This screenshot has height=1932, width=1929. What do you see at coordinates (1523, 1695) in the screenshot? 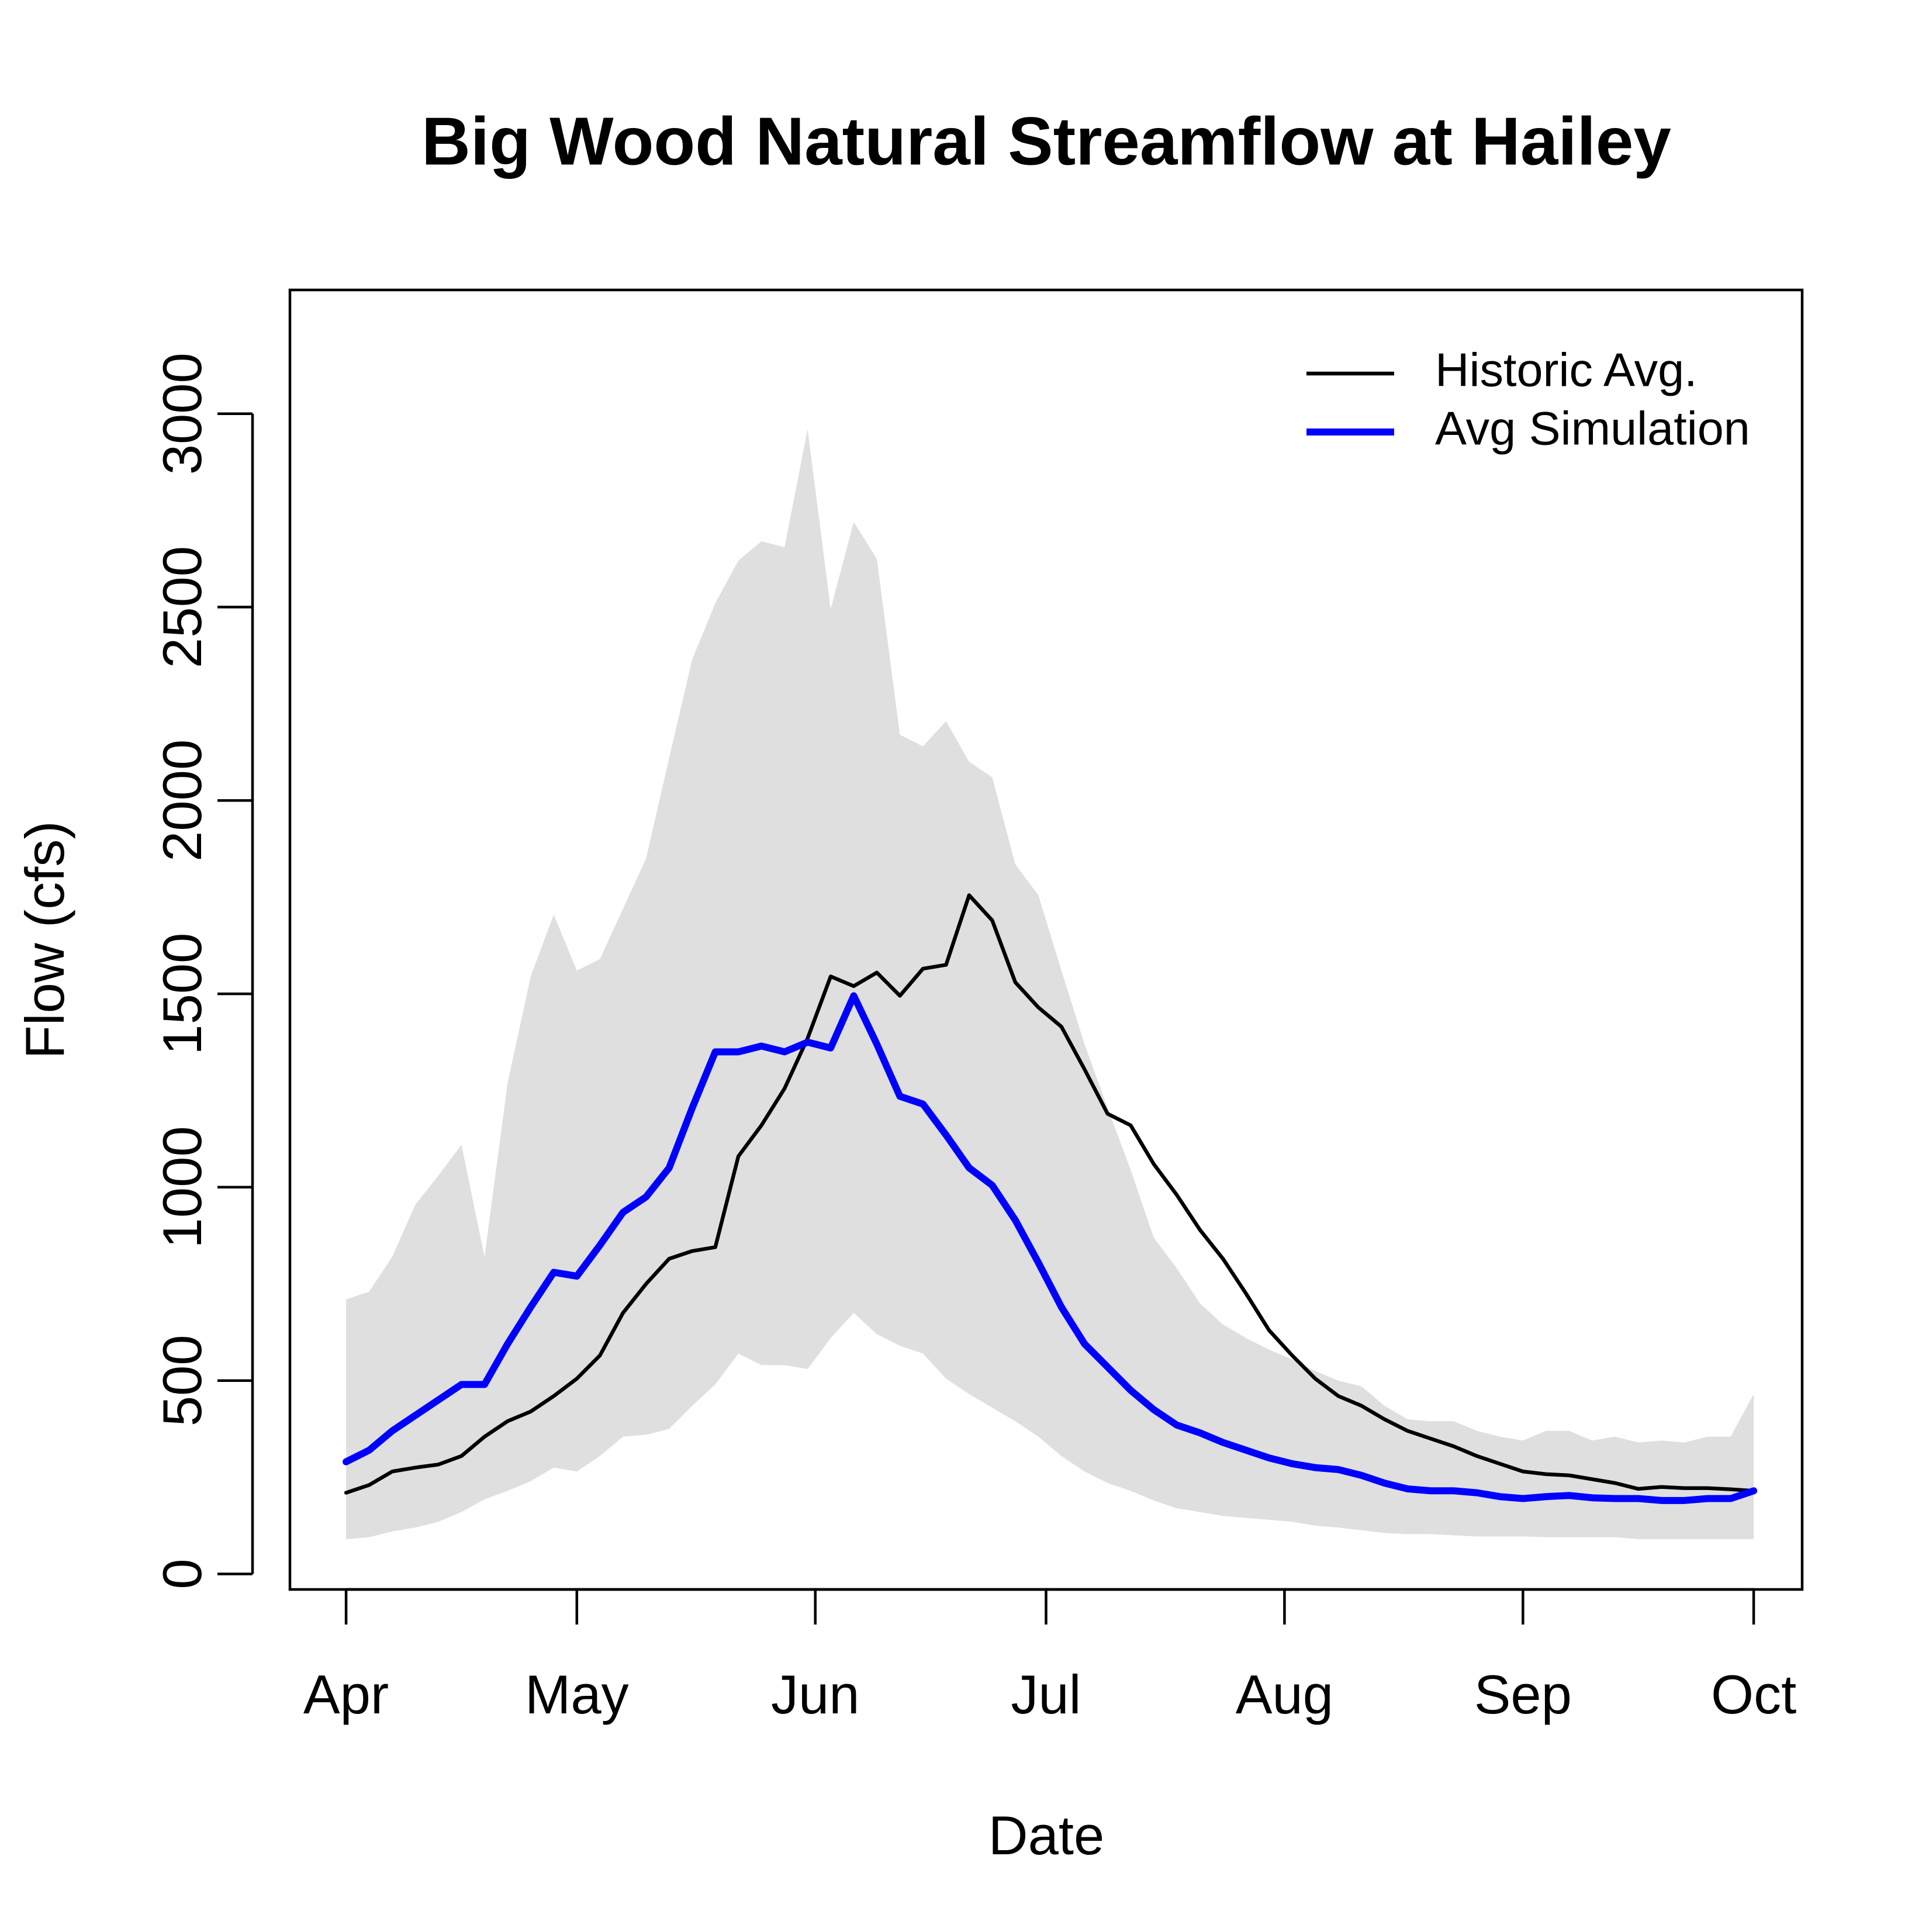
I see `x-tick-label: Sep` at bounding box center [1523, 1695].